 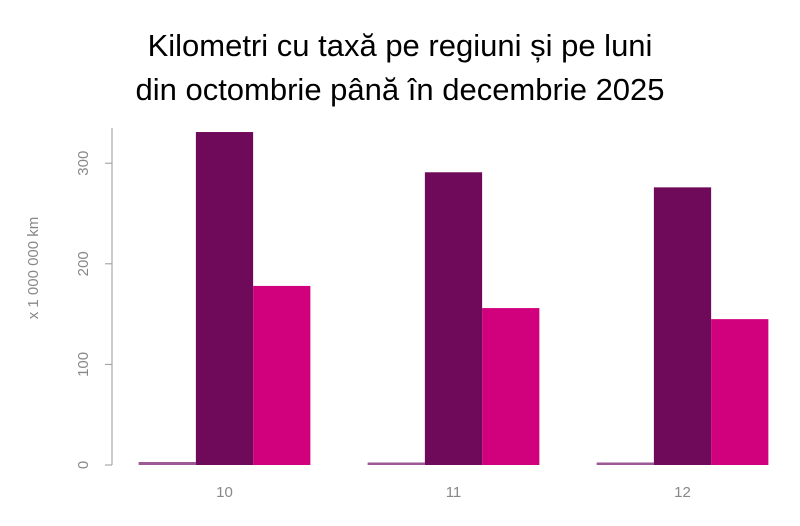 What do you see at coordinates (399, 89) in the screenshot?
I see `chart-title: din octombrie până în decembrie 2025` at bounding box center [399, 89].